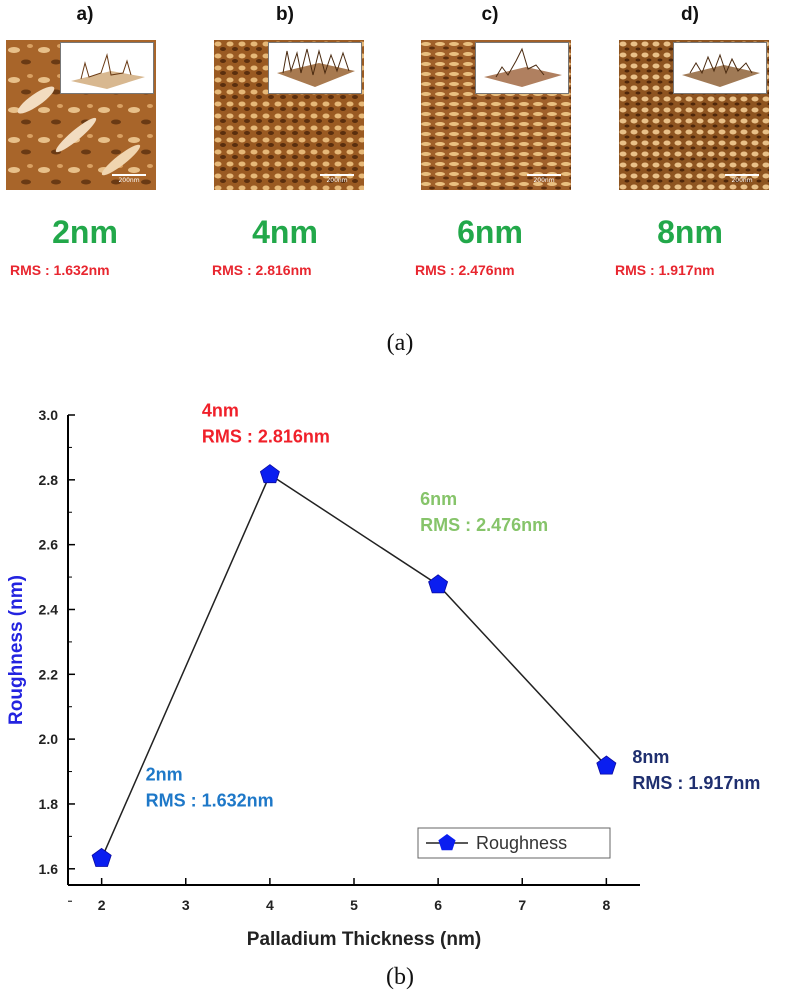  I want to click on rms-label: RMS : 2.476nm, so click(465, 270).